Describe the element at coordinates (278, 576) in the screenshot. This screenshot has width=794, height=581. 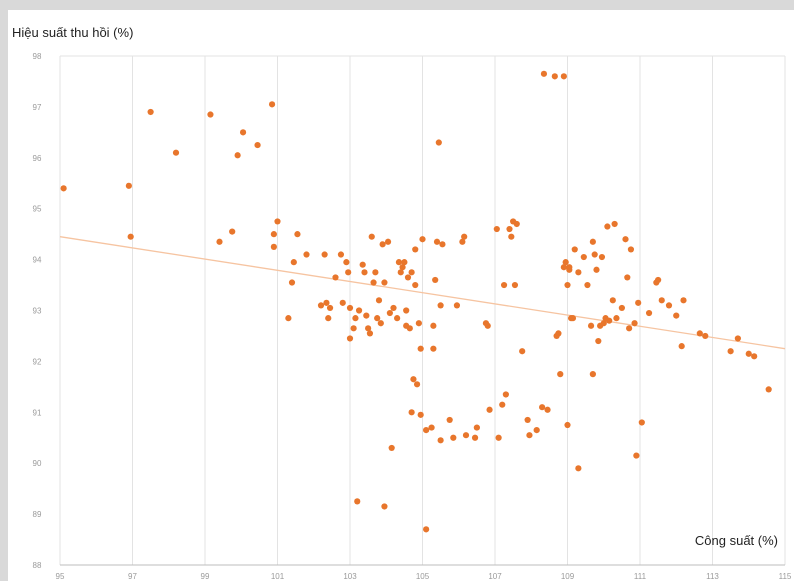
I see `x-tick-label: 101` at that location.